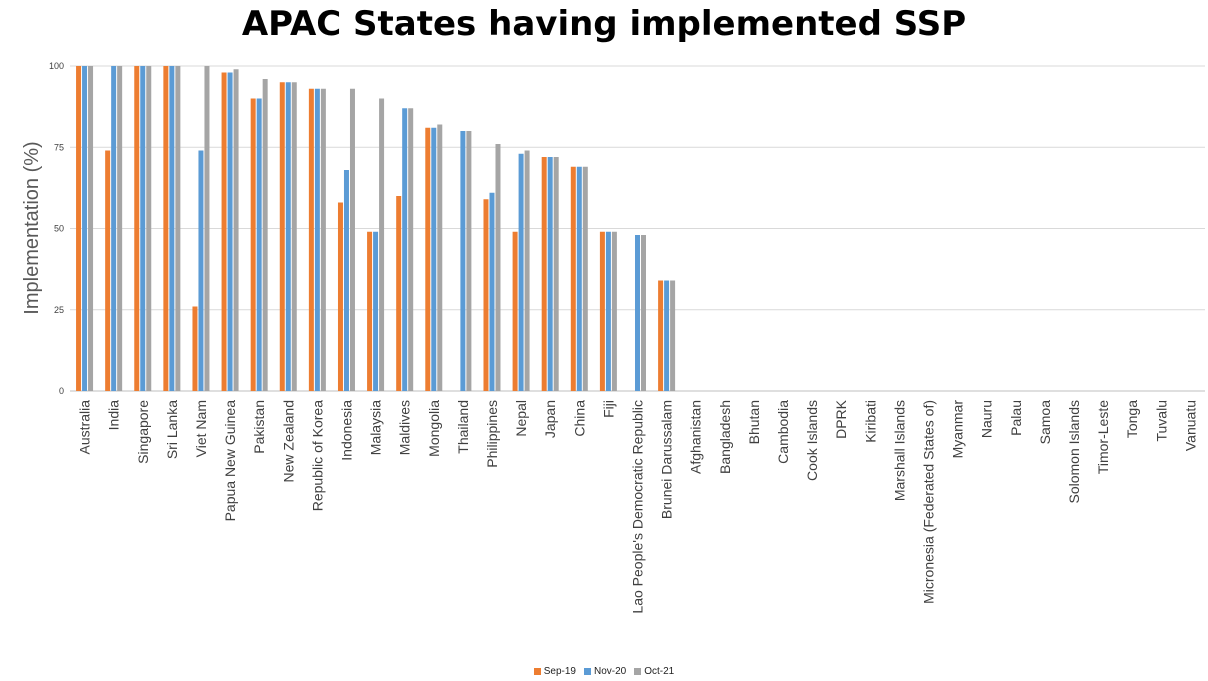 Image resolution: width=1208 pixels, height=681 pixels. What do you see at coordinates (667, 459) in the screenshot?
I see `x-tick-label: Brunei Darussalam` at bounding box center [667, 459].